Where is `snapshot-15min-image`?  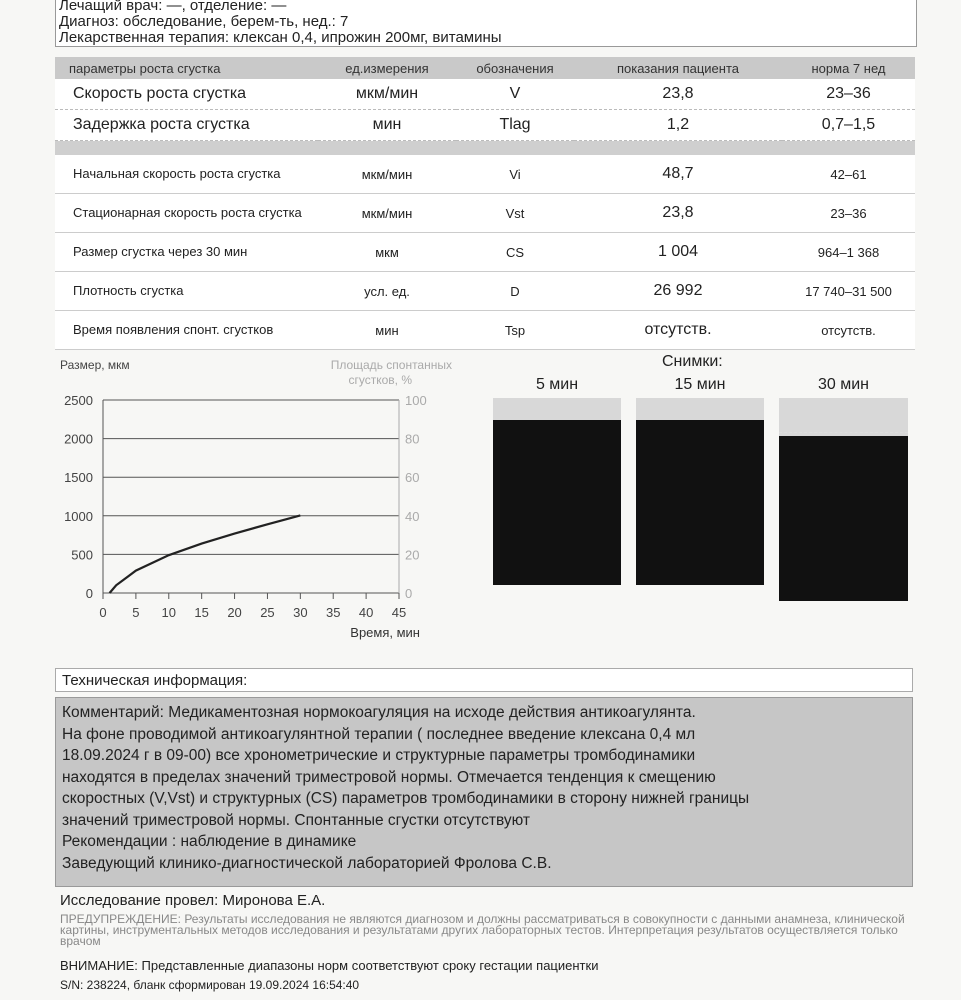 snapshot-15min-image is located at coordinates (700, 491).